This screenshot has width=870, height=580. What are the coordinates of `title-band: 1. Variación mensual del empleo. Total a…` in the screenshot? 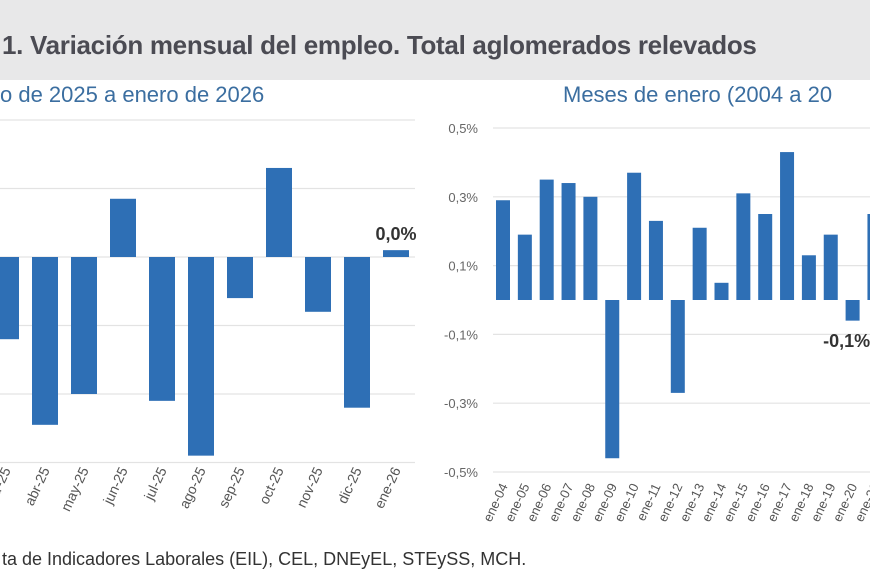 It's located at (435, 40).